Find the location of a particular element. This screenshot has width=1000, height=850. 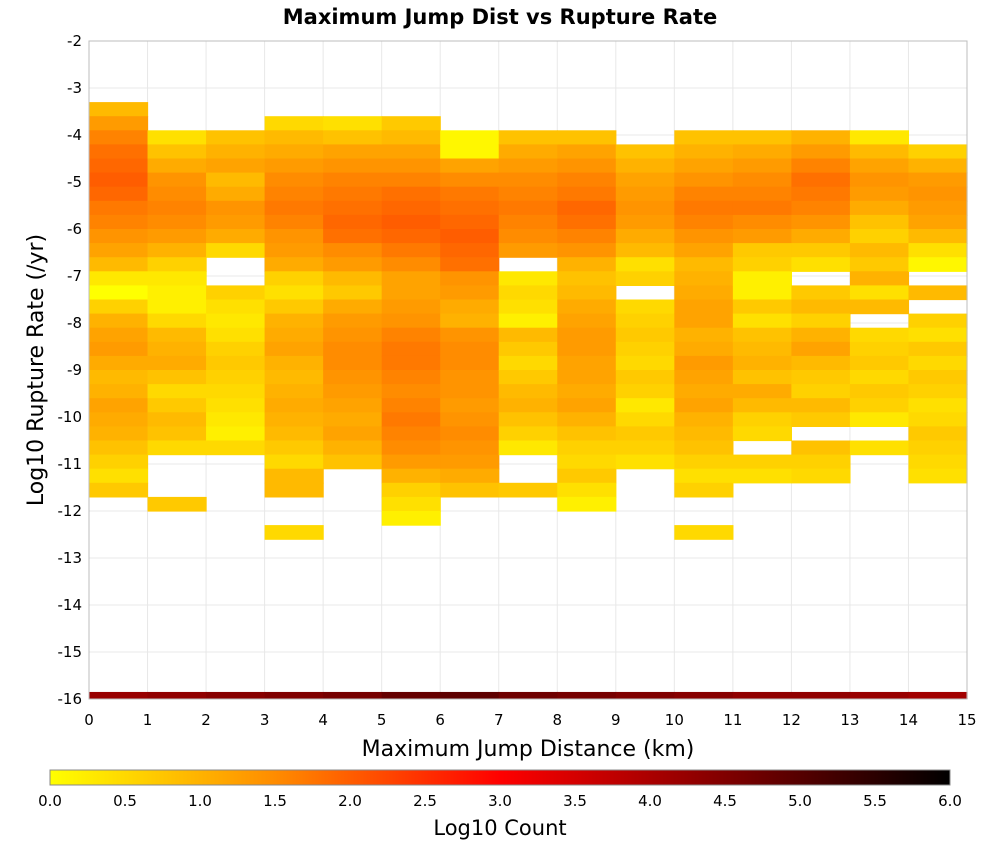

y-tick-label: -12 is located at coordinates (70, 511).